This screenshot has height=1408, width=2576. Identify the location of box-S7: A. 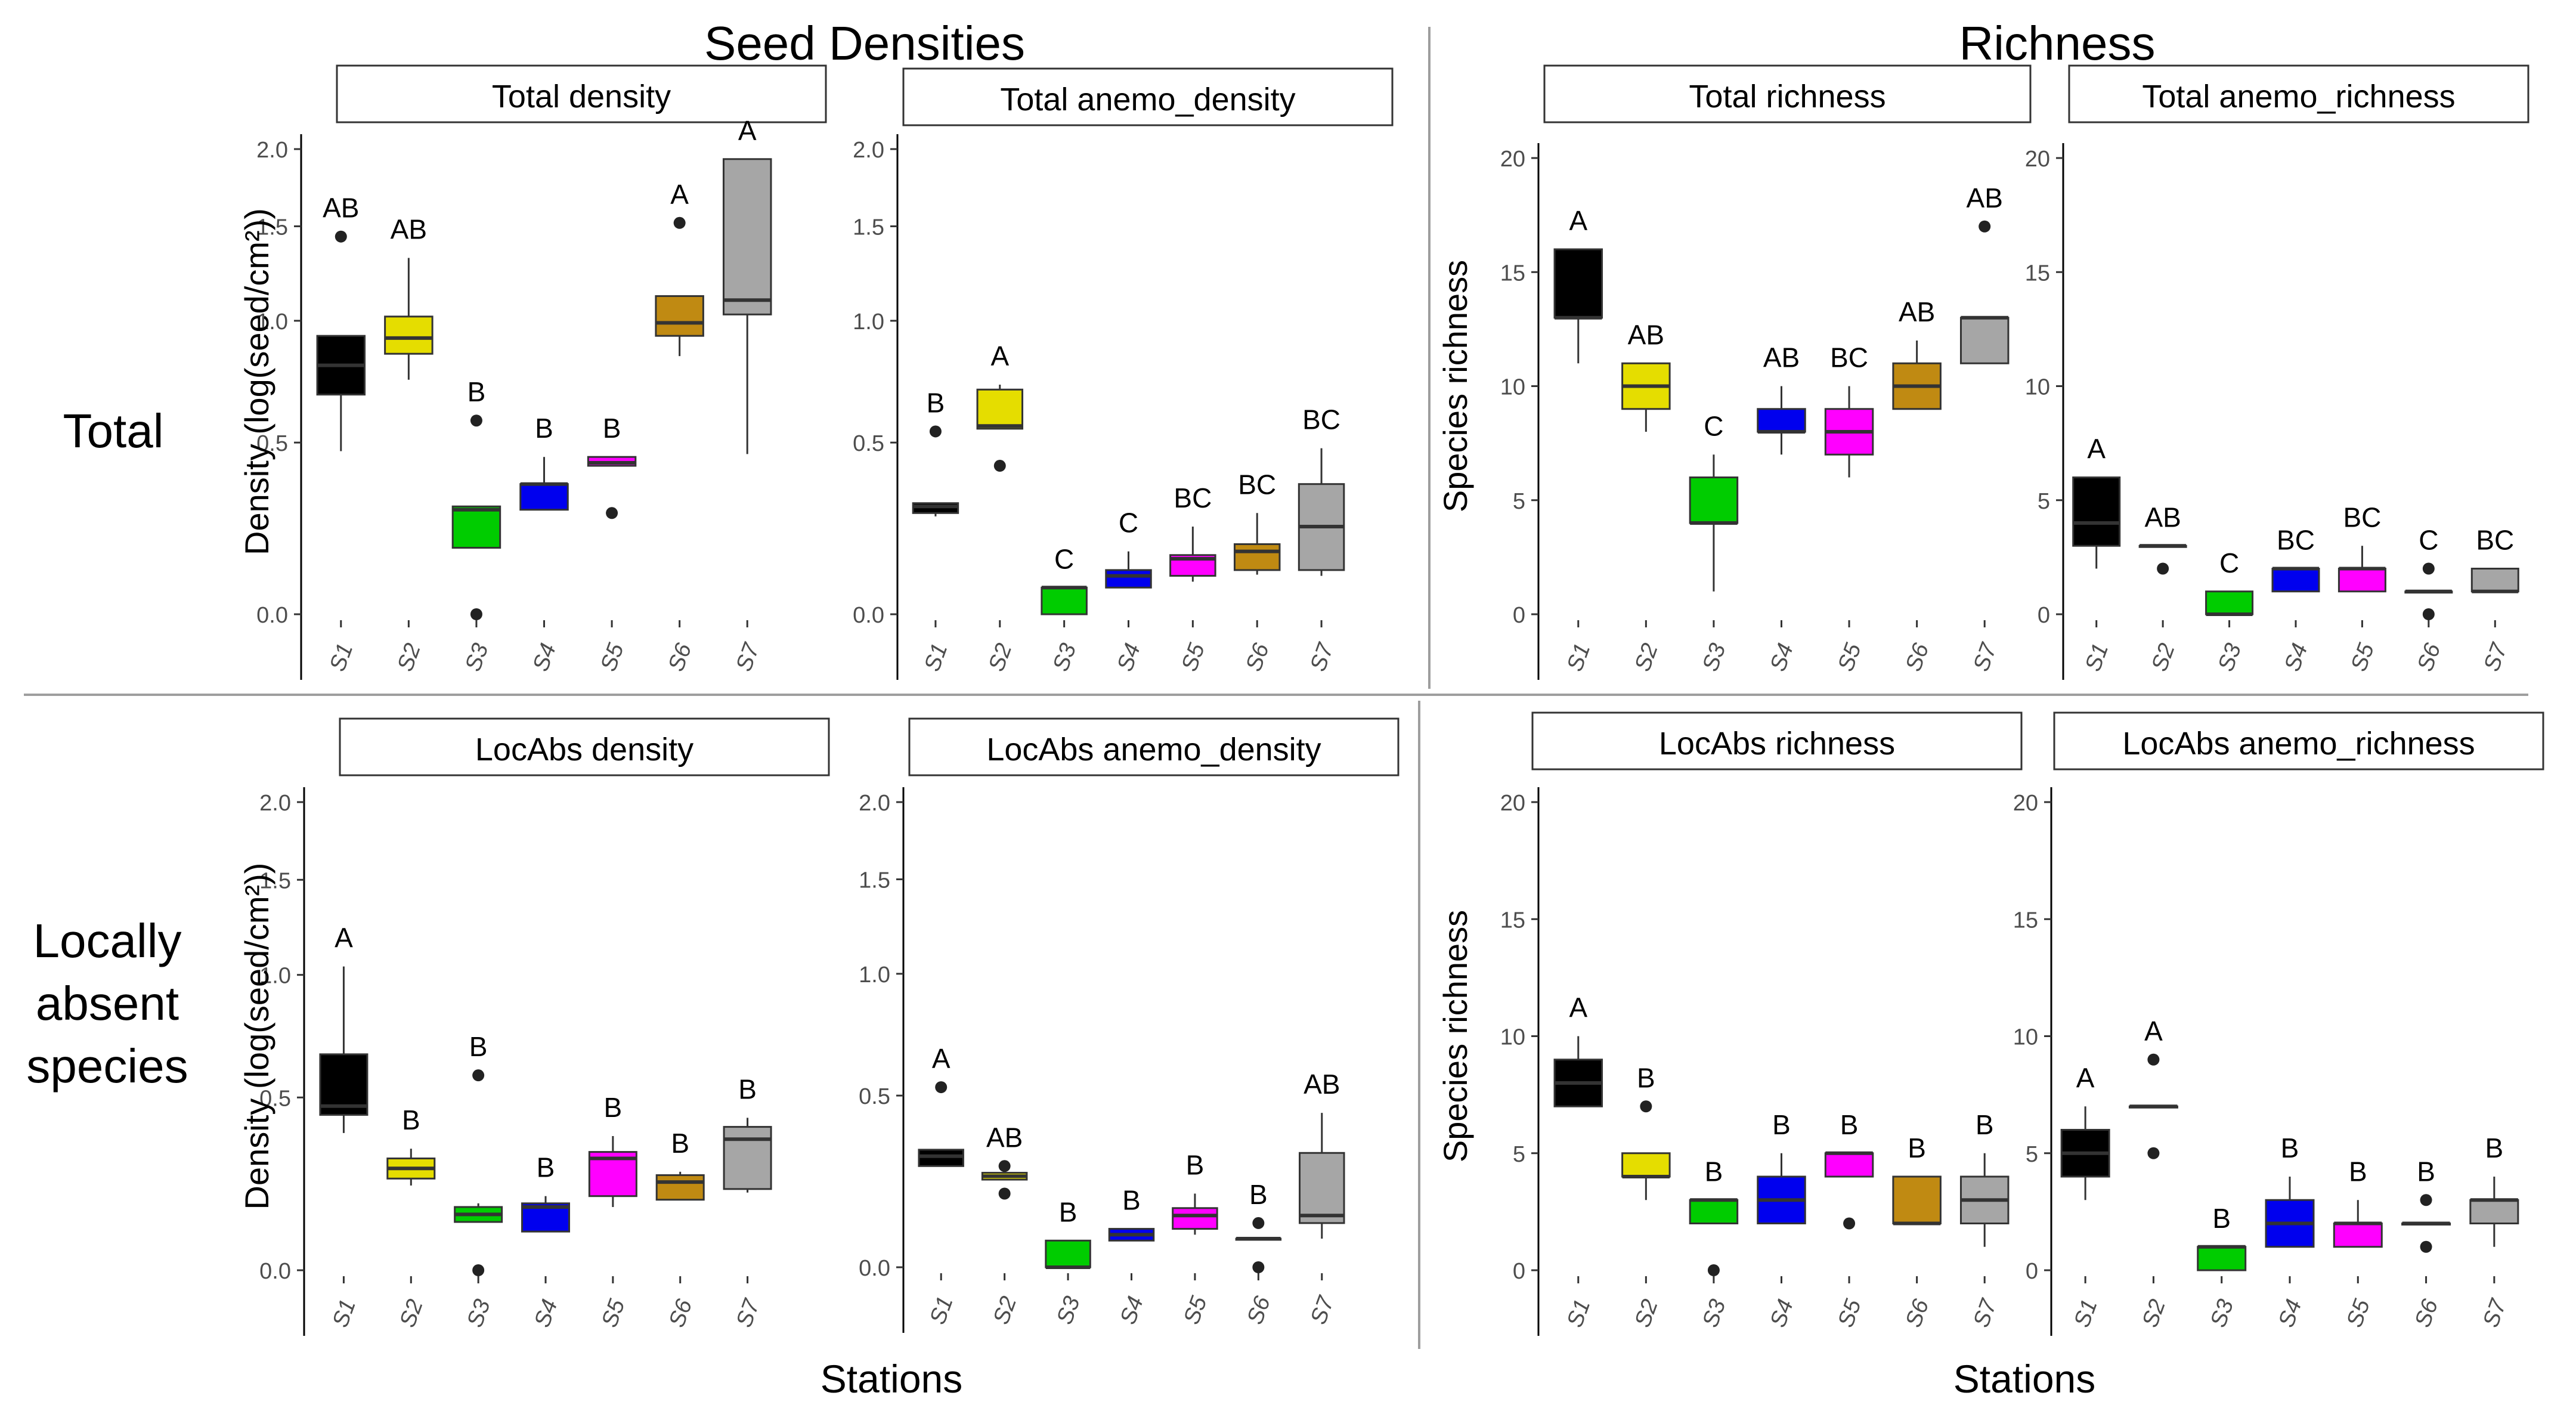
(747, 284).